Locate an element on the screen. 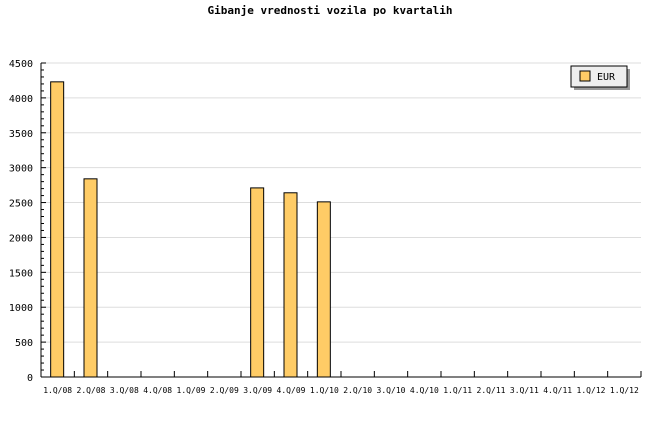 The width and height of the screenshot is (660, 440). x-tick-label: 1.Q/09 is located at coordinates (191, 390).